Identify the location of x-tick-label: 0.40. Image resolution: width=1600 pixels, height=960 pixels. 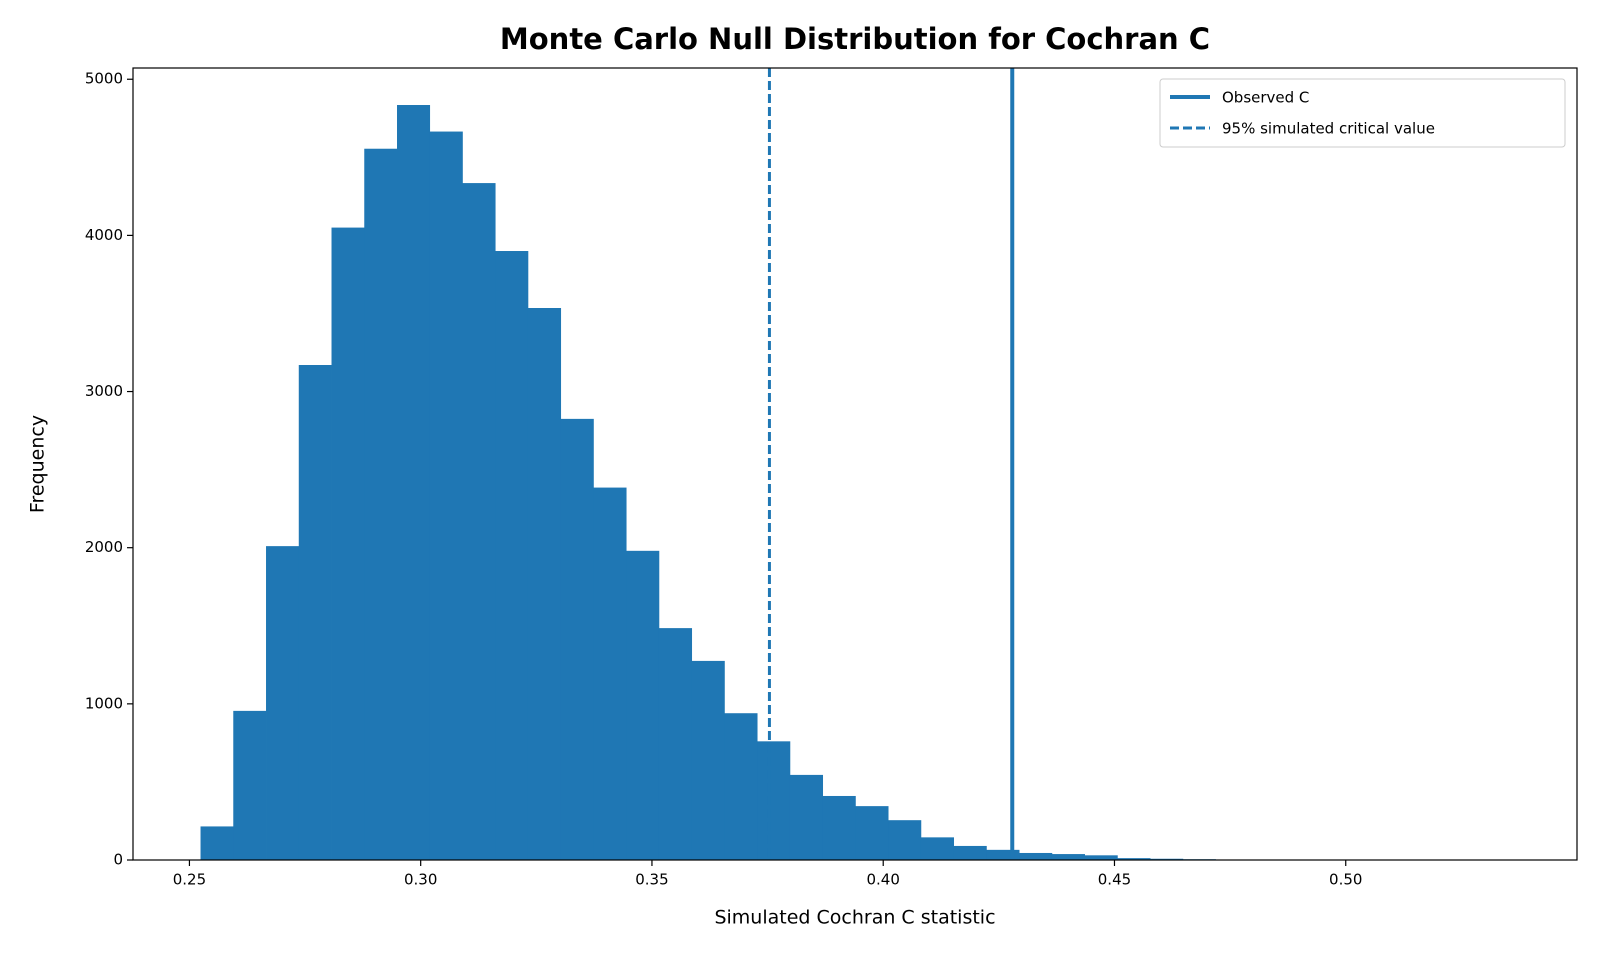
(883, 880).